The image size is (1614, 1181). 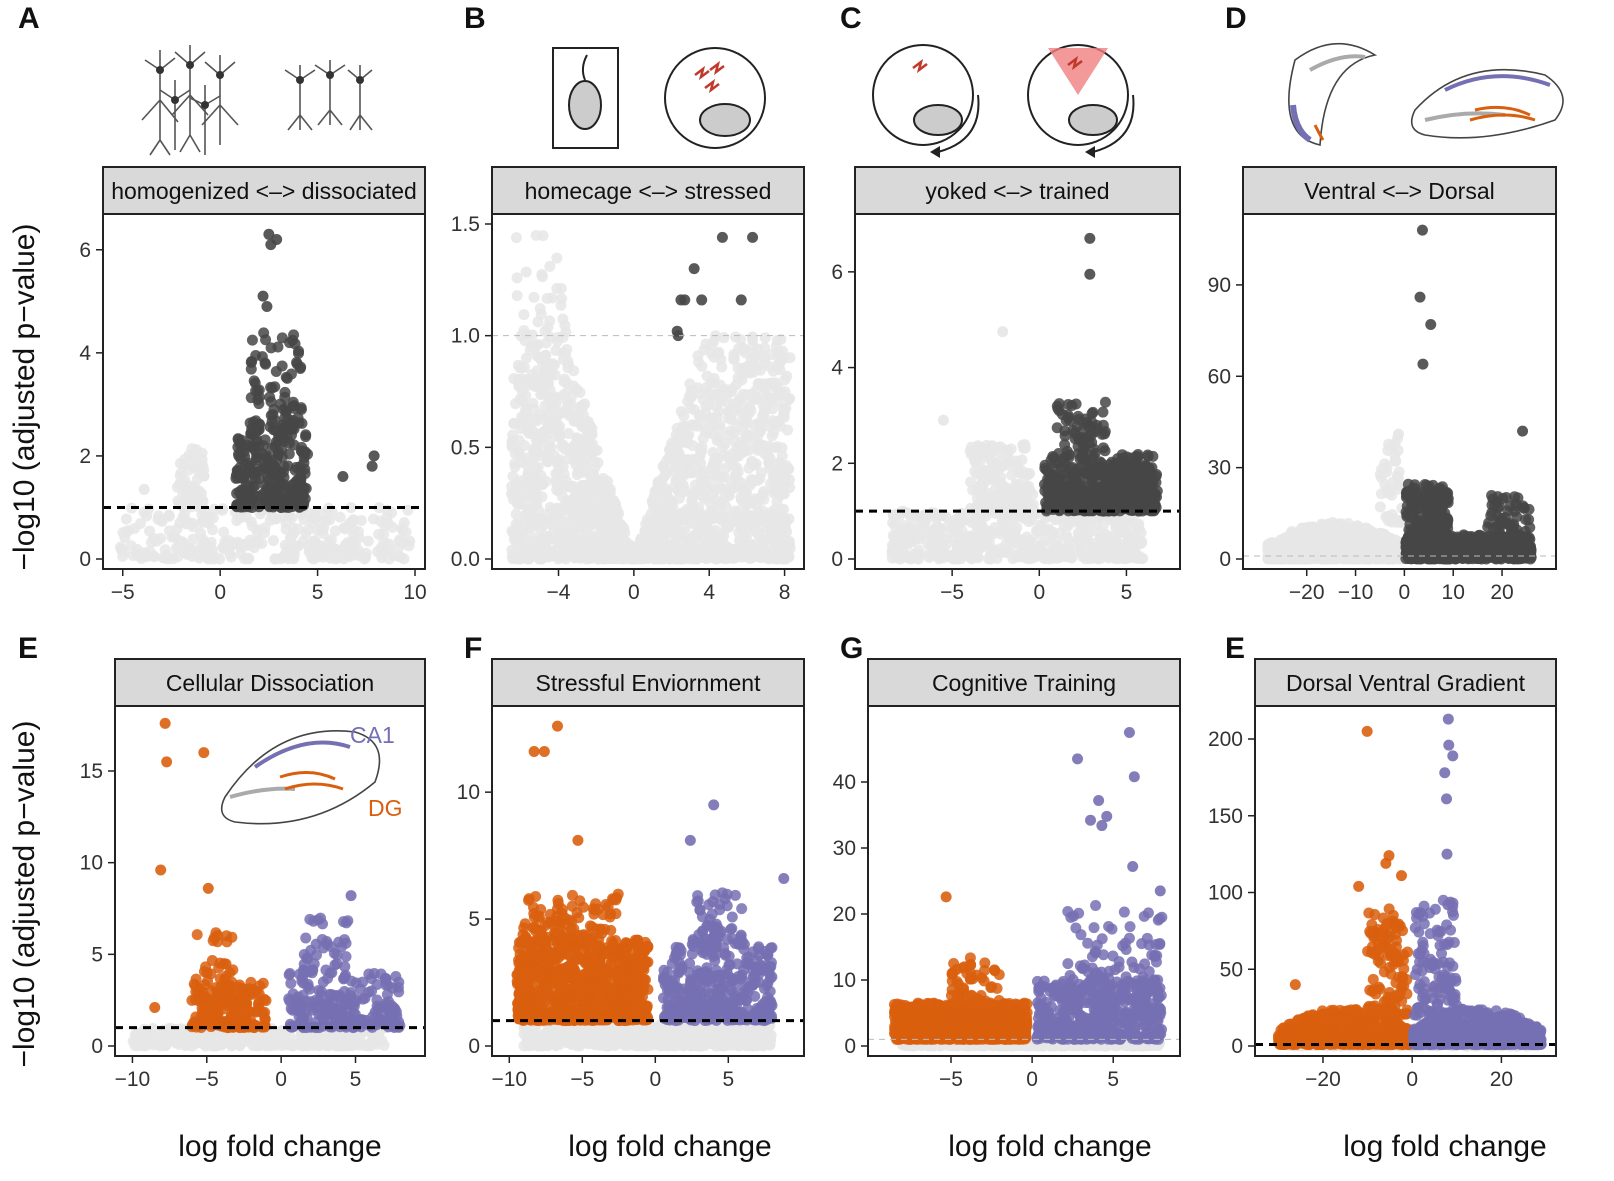 I want to click on strip-label: yoked <–> trained, so click(x=1017, y=191).